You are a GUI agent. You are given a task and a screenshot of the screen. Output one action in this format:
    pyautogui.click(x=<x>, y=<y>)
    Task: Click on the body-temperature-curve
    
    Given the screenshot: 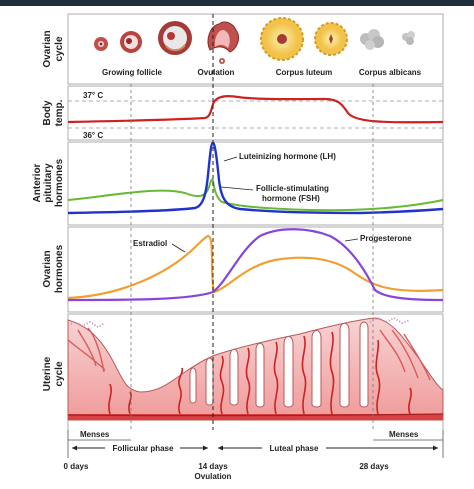 What is the action you would take?
    pyautogui.click(x=255, y=109)
    